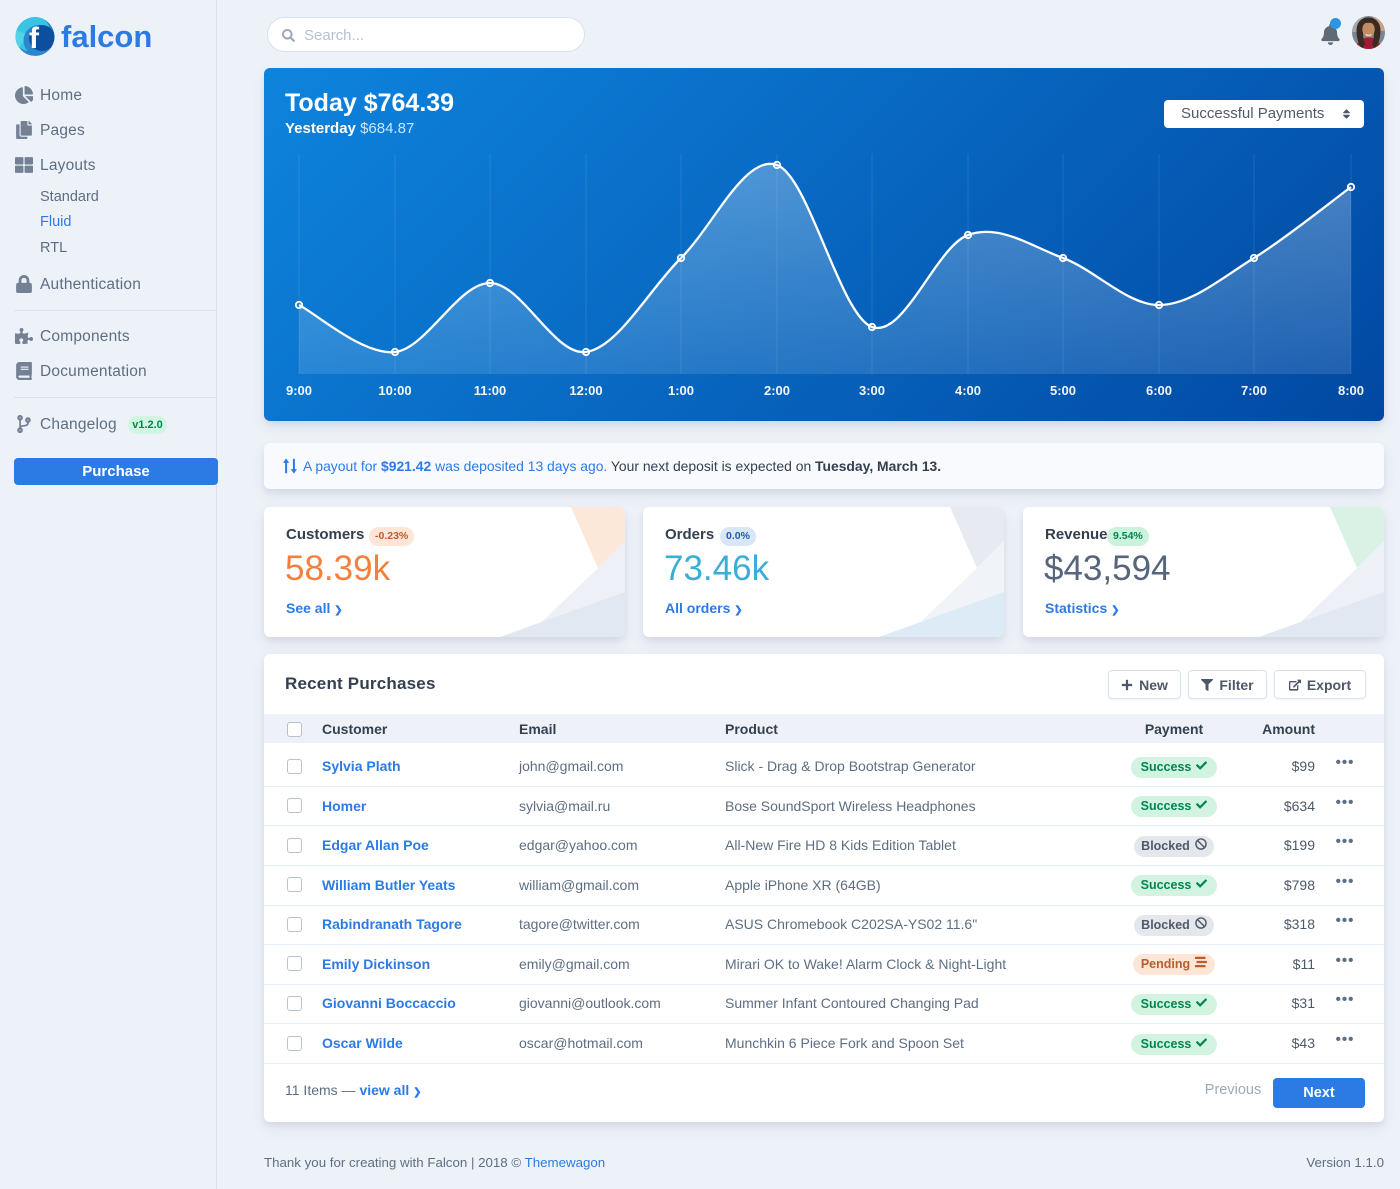 This screenshot has width=1400, height=1189. Describe the element at coordinates (585, 390) in the screenshot. I see `svg-text: 12:00` at that location.